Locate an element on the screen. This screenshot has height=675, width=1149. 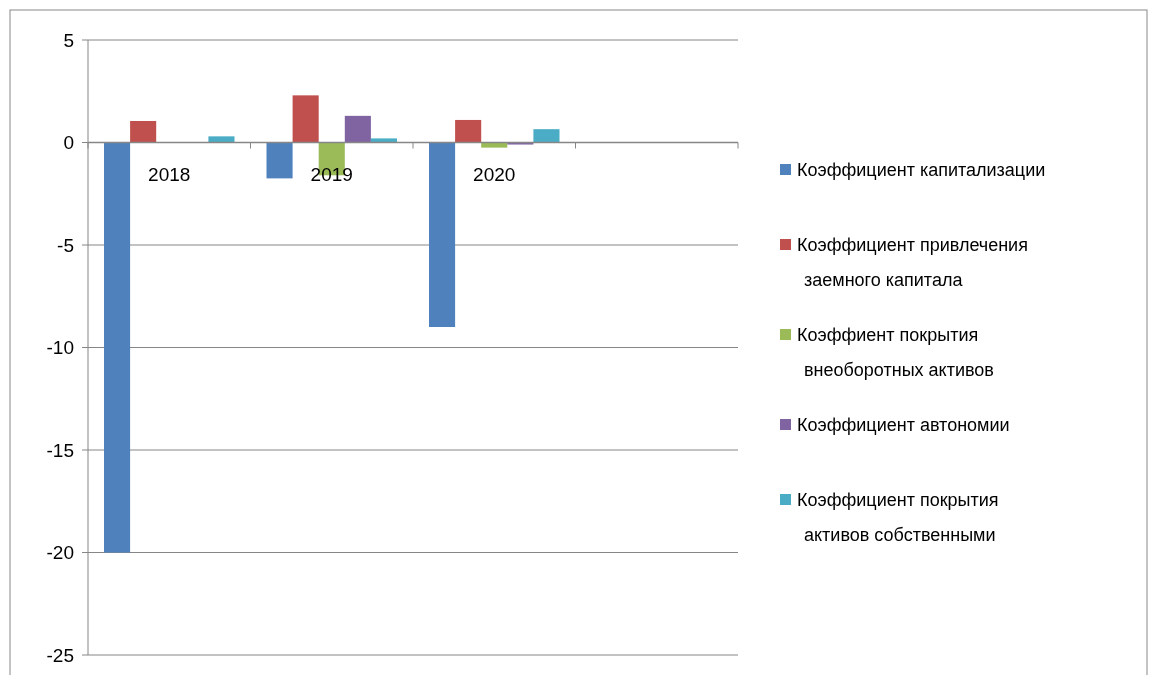
legend-label: Коэффициент автономии is located at coordinates (903, 425).